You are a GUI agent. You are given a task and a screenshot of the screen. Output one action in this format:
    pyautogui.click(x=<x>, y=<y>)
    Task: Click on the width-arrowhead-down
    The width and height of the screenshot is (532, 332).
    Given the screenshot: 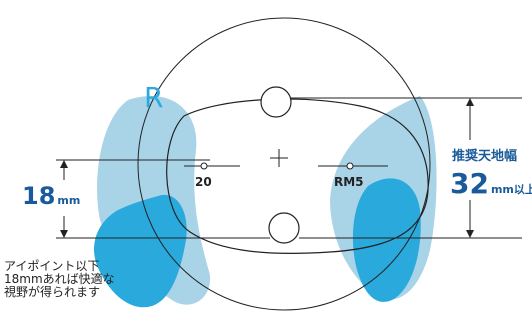 What is the action you would take?
    pyautogui.click(x=470, y=234)
    